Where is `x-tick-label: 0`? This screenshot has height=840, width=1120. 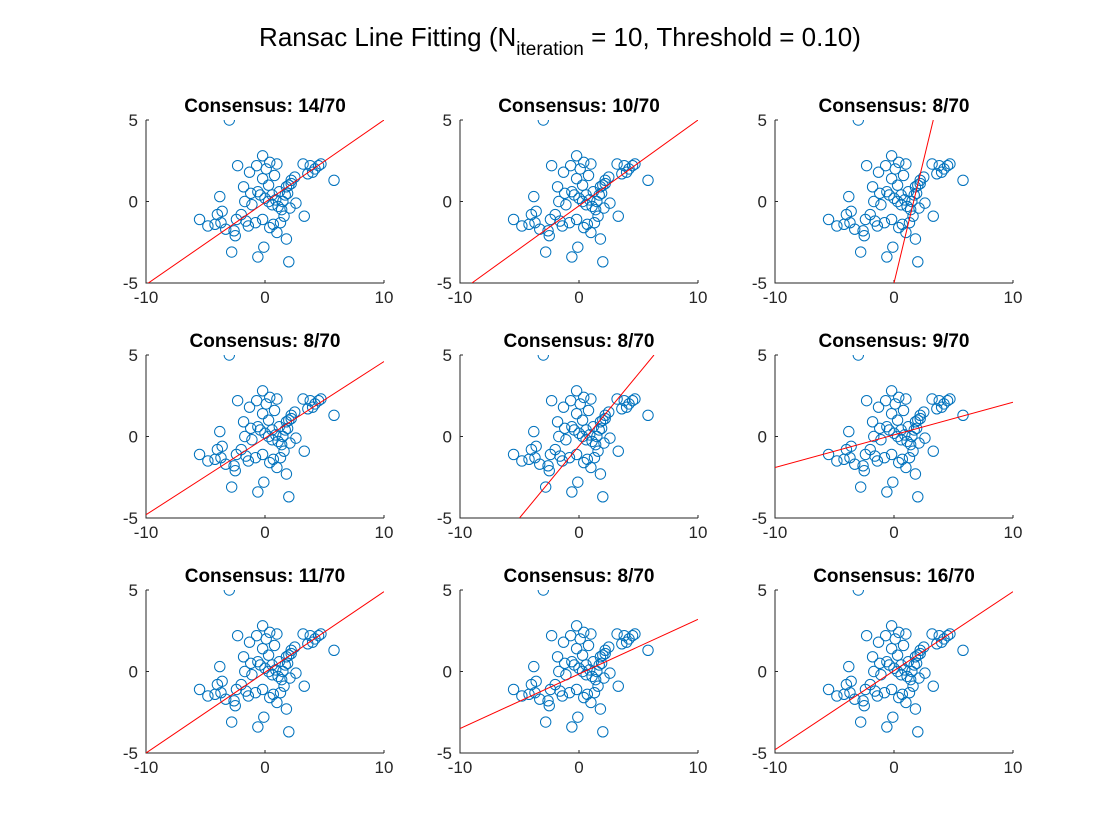
x-tick-label: 0 is located at coordinates (264, 767).